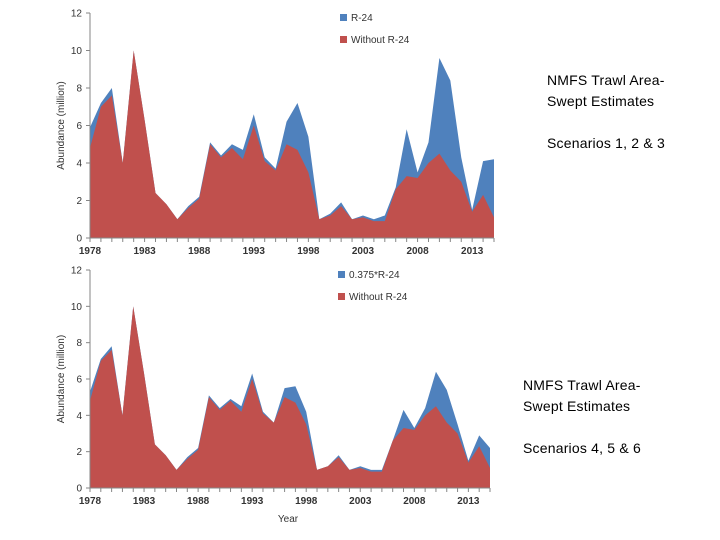 This screenshot has height=540, width=720. What do you see at coordinates (144, 501) in the screenshot?
I see `chart-1-x-tick-label: 1983` at bounding box center [144, 501].